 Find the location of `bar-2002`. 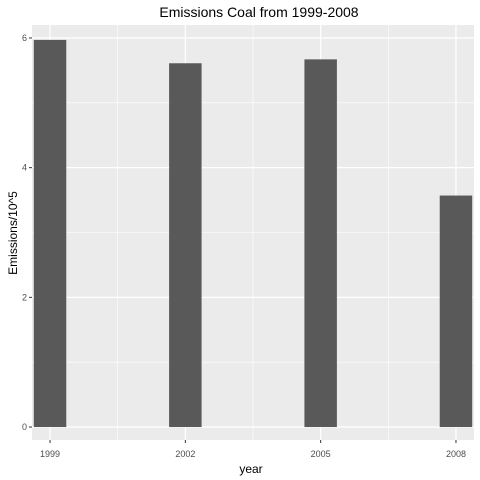

bar-2002 is located at coordinates (185, 245).